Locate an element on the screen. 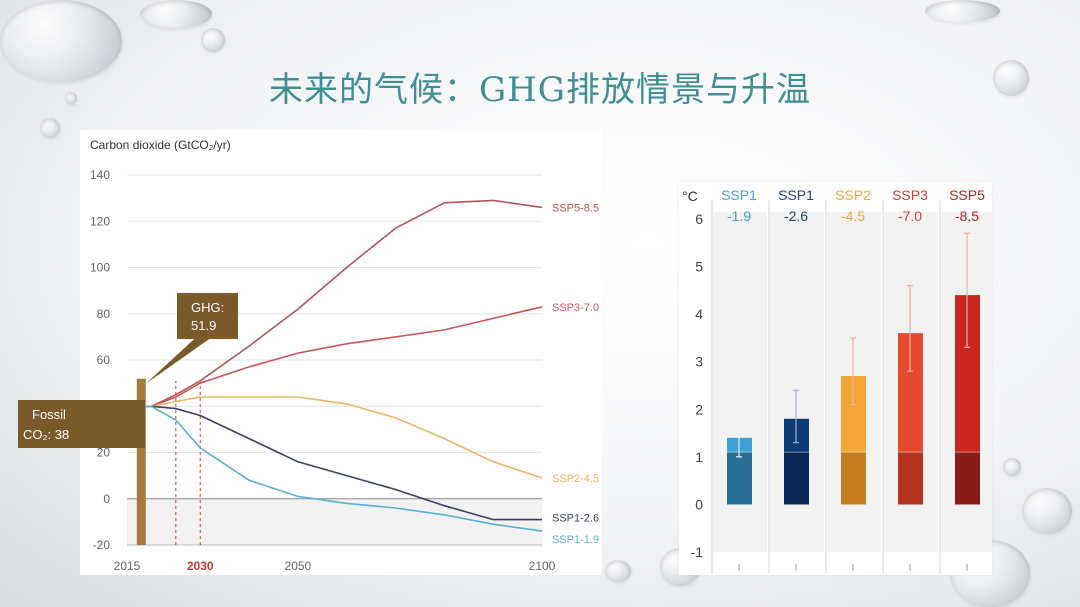 This screenshot has width=1080, height=607. fossil-callout-title: Fossil is located at coordinates (49, 414).